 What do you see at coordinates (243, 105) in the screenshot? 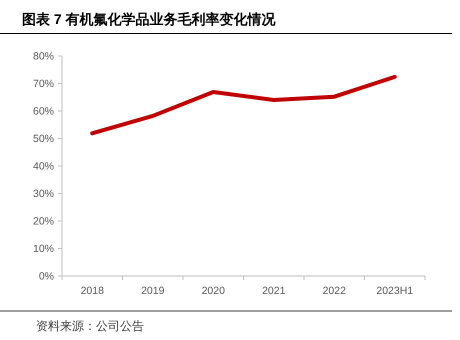
I see `line-series` at bounding box center [243, 105].